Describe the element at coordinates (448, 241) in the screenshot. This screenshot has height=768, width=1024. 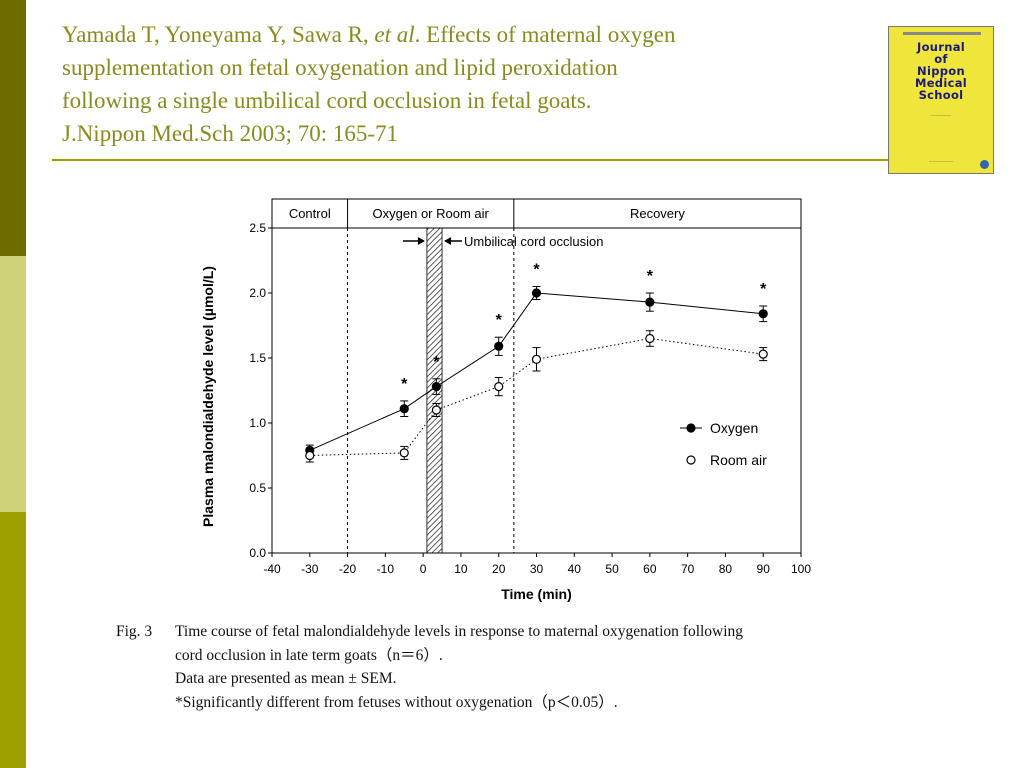
I see `occlusion-arrowhead-right` at that location.